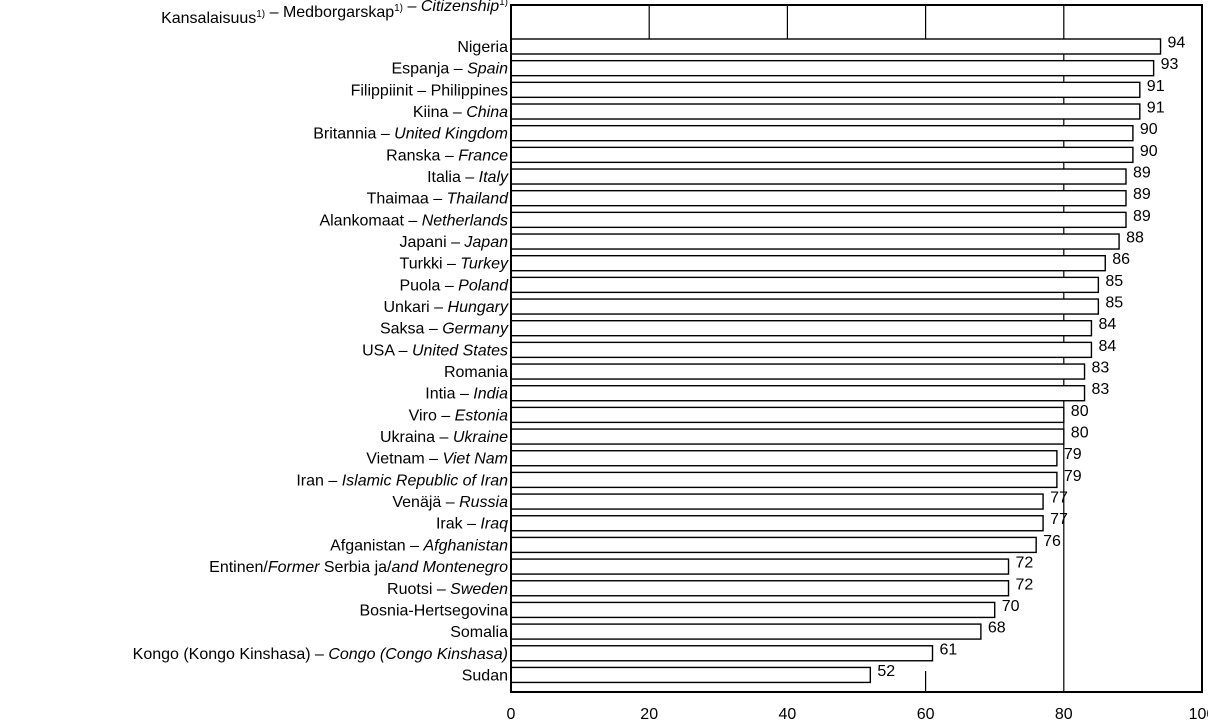 This screenshot has width=1208, height=721. What do you see at coordinates (472, 524) in the screenshot?
I see `category-label-22: Irak – Iraq` at bounding box center [472, 524].